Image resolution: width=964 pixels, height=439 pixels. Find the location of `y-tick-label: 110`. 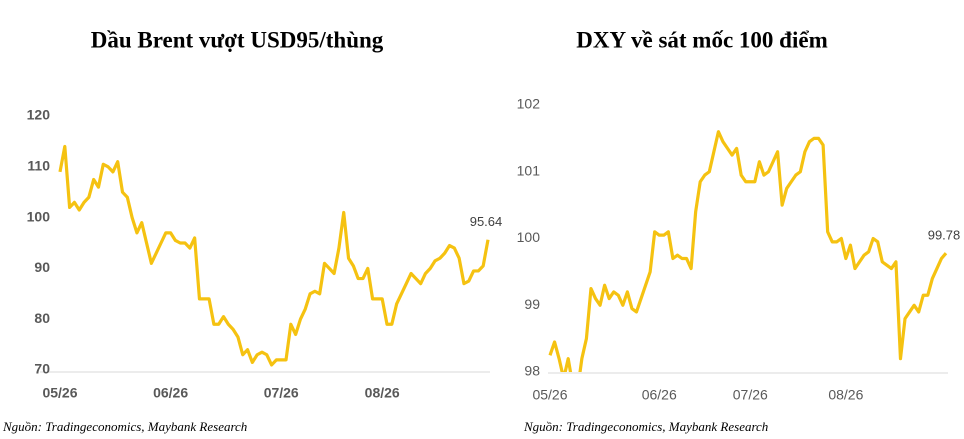

y-tick-label: 110 is located at coordinates (38, 166).